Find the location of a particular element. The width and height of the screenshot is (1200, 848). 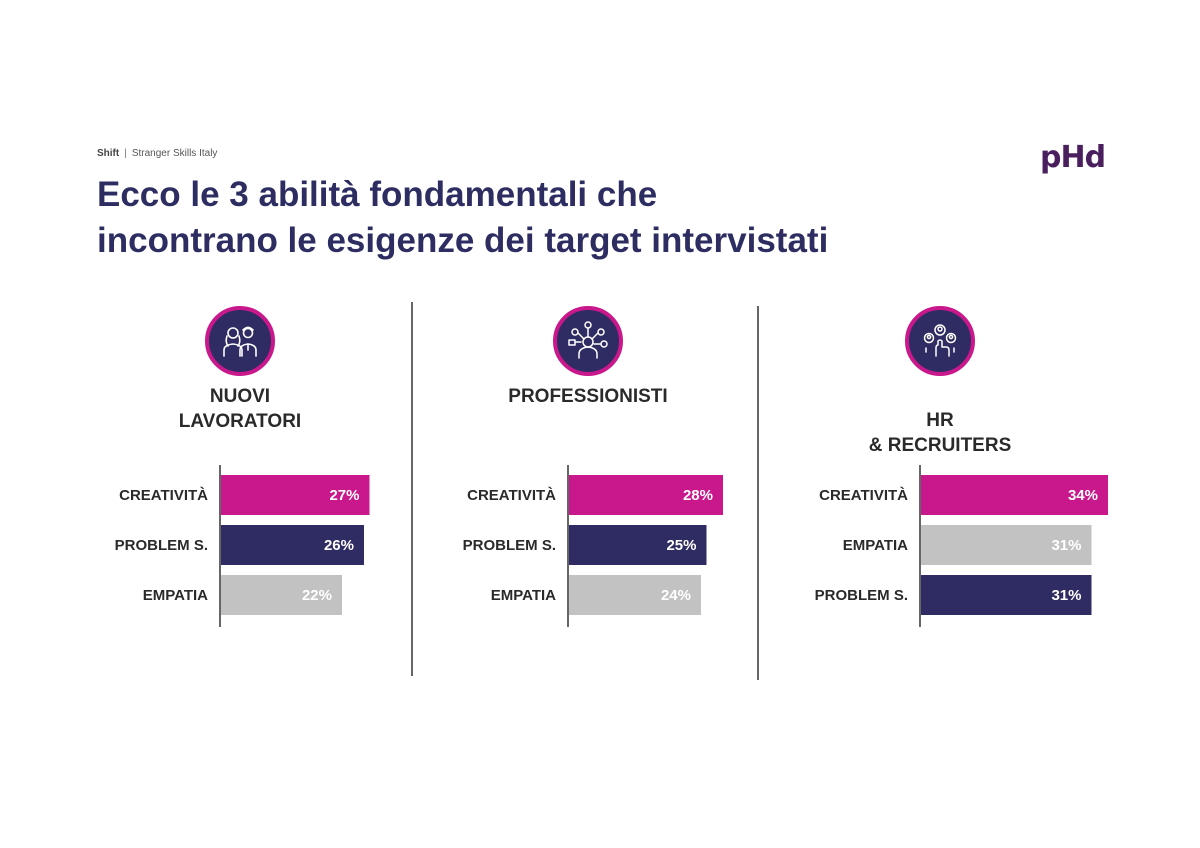

segment-title-line-1: PROFESSIONISTI is located at coordinates (588, 396).